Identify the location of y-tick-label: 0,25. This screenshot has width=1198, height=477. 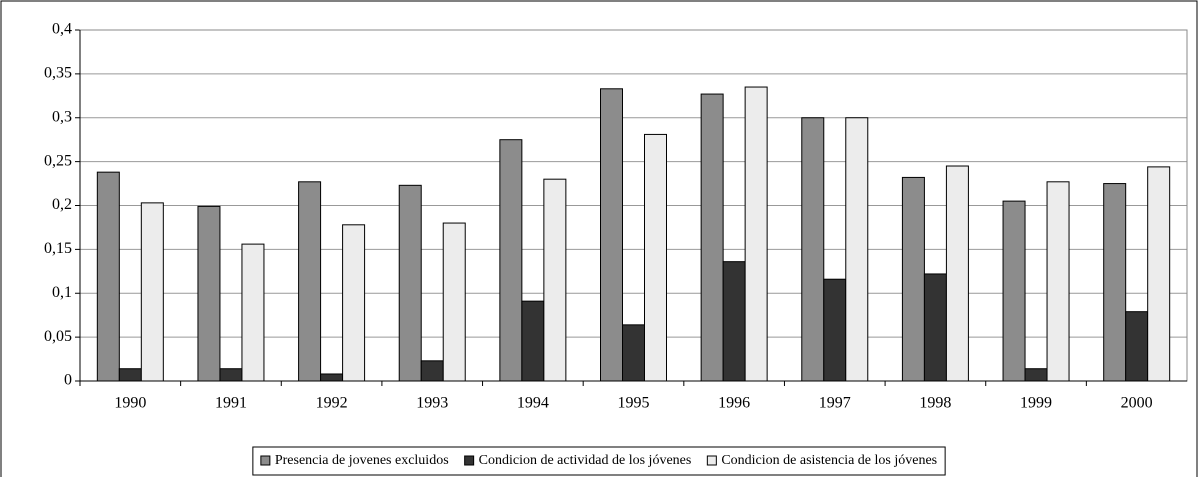
(58, 160).